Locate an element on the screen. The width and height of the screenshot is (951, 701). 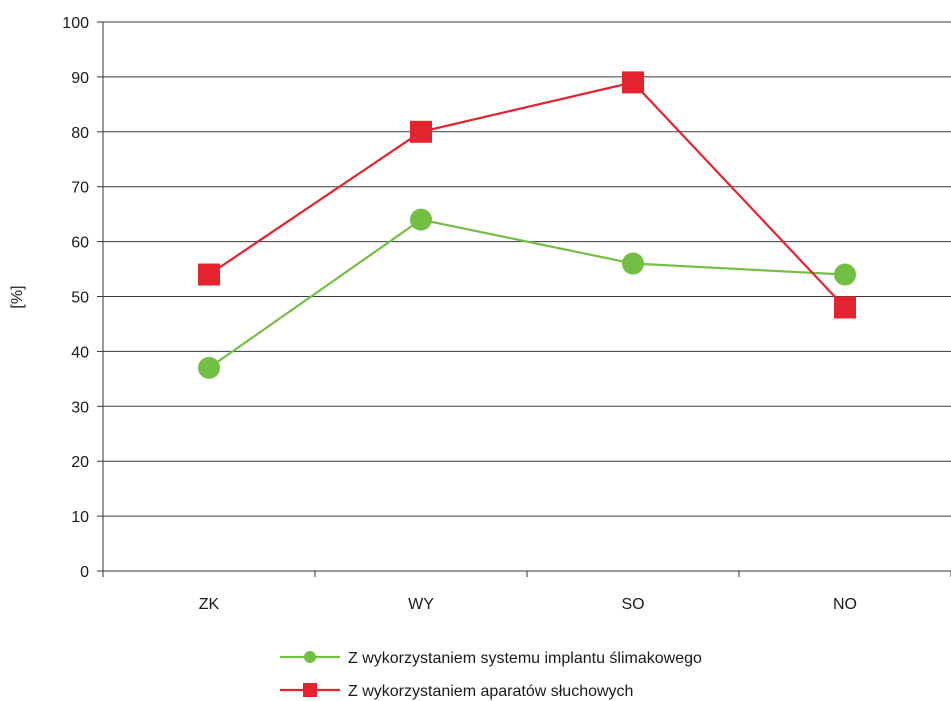
y-axis-ticks: 0 10 20 30 40 50 60 70 80 90 100 is located at coordinates (82, 298).